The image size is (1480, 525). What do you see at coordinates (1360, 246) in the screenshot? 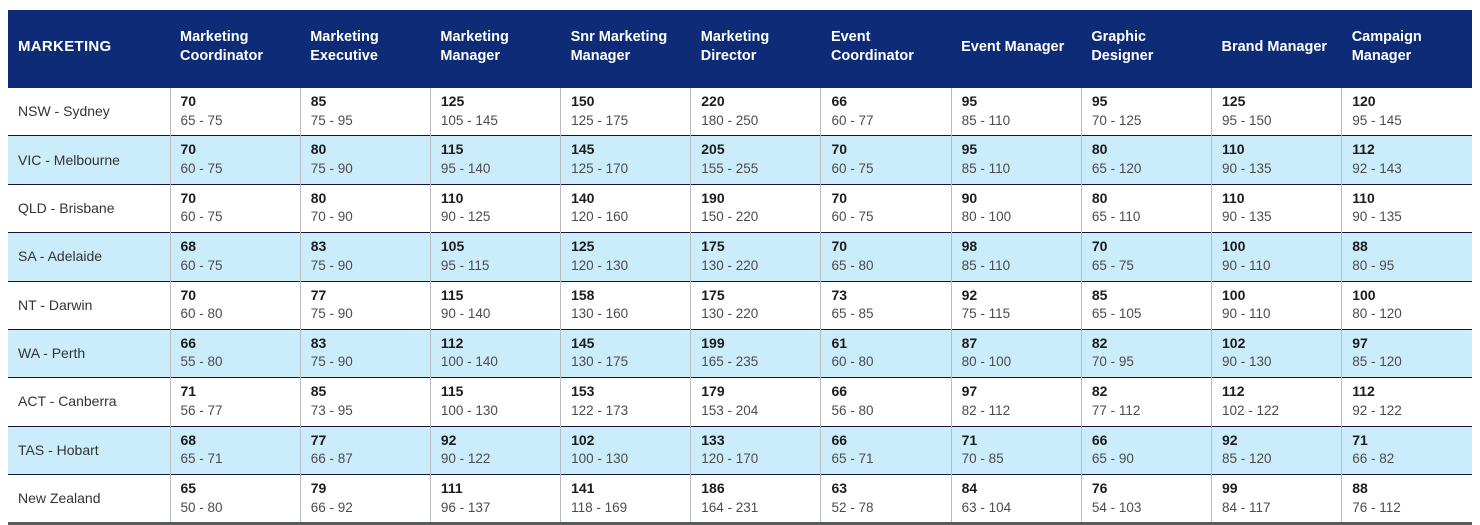
I see `salary-mid-value: 88` at bounding box center [1360, 246].